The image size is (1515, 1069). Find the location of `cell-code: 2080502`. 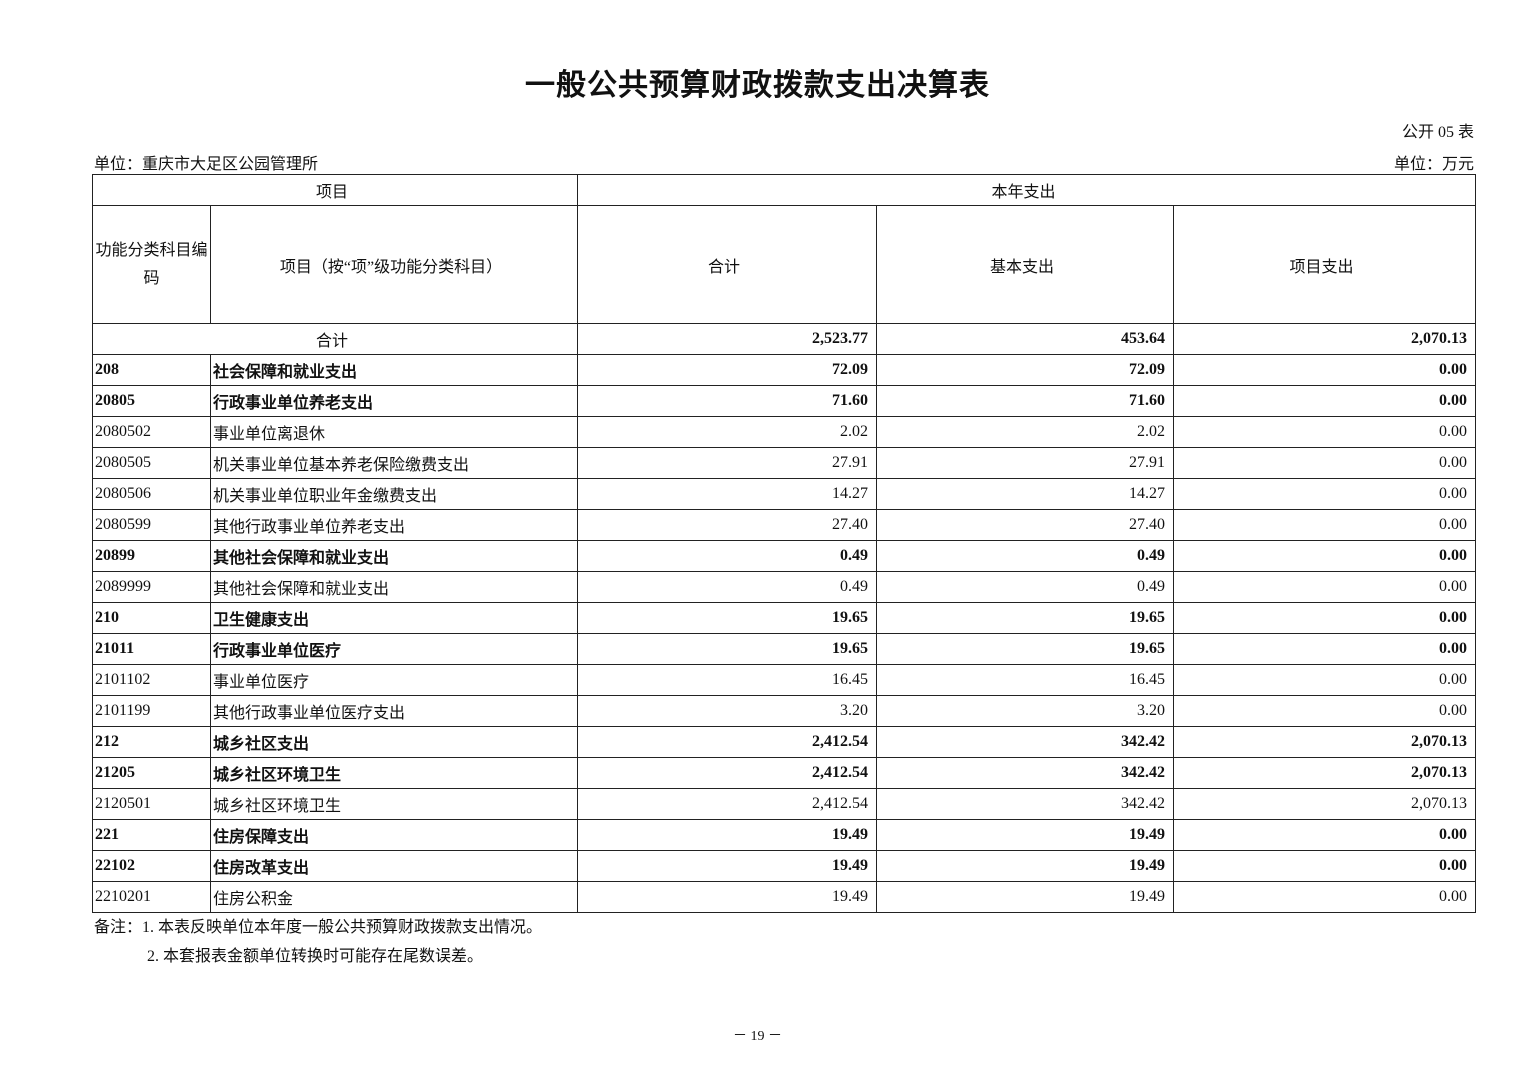

cell-code: 2080502 is located at coordinates (151, 432).